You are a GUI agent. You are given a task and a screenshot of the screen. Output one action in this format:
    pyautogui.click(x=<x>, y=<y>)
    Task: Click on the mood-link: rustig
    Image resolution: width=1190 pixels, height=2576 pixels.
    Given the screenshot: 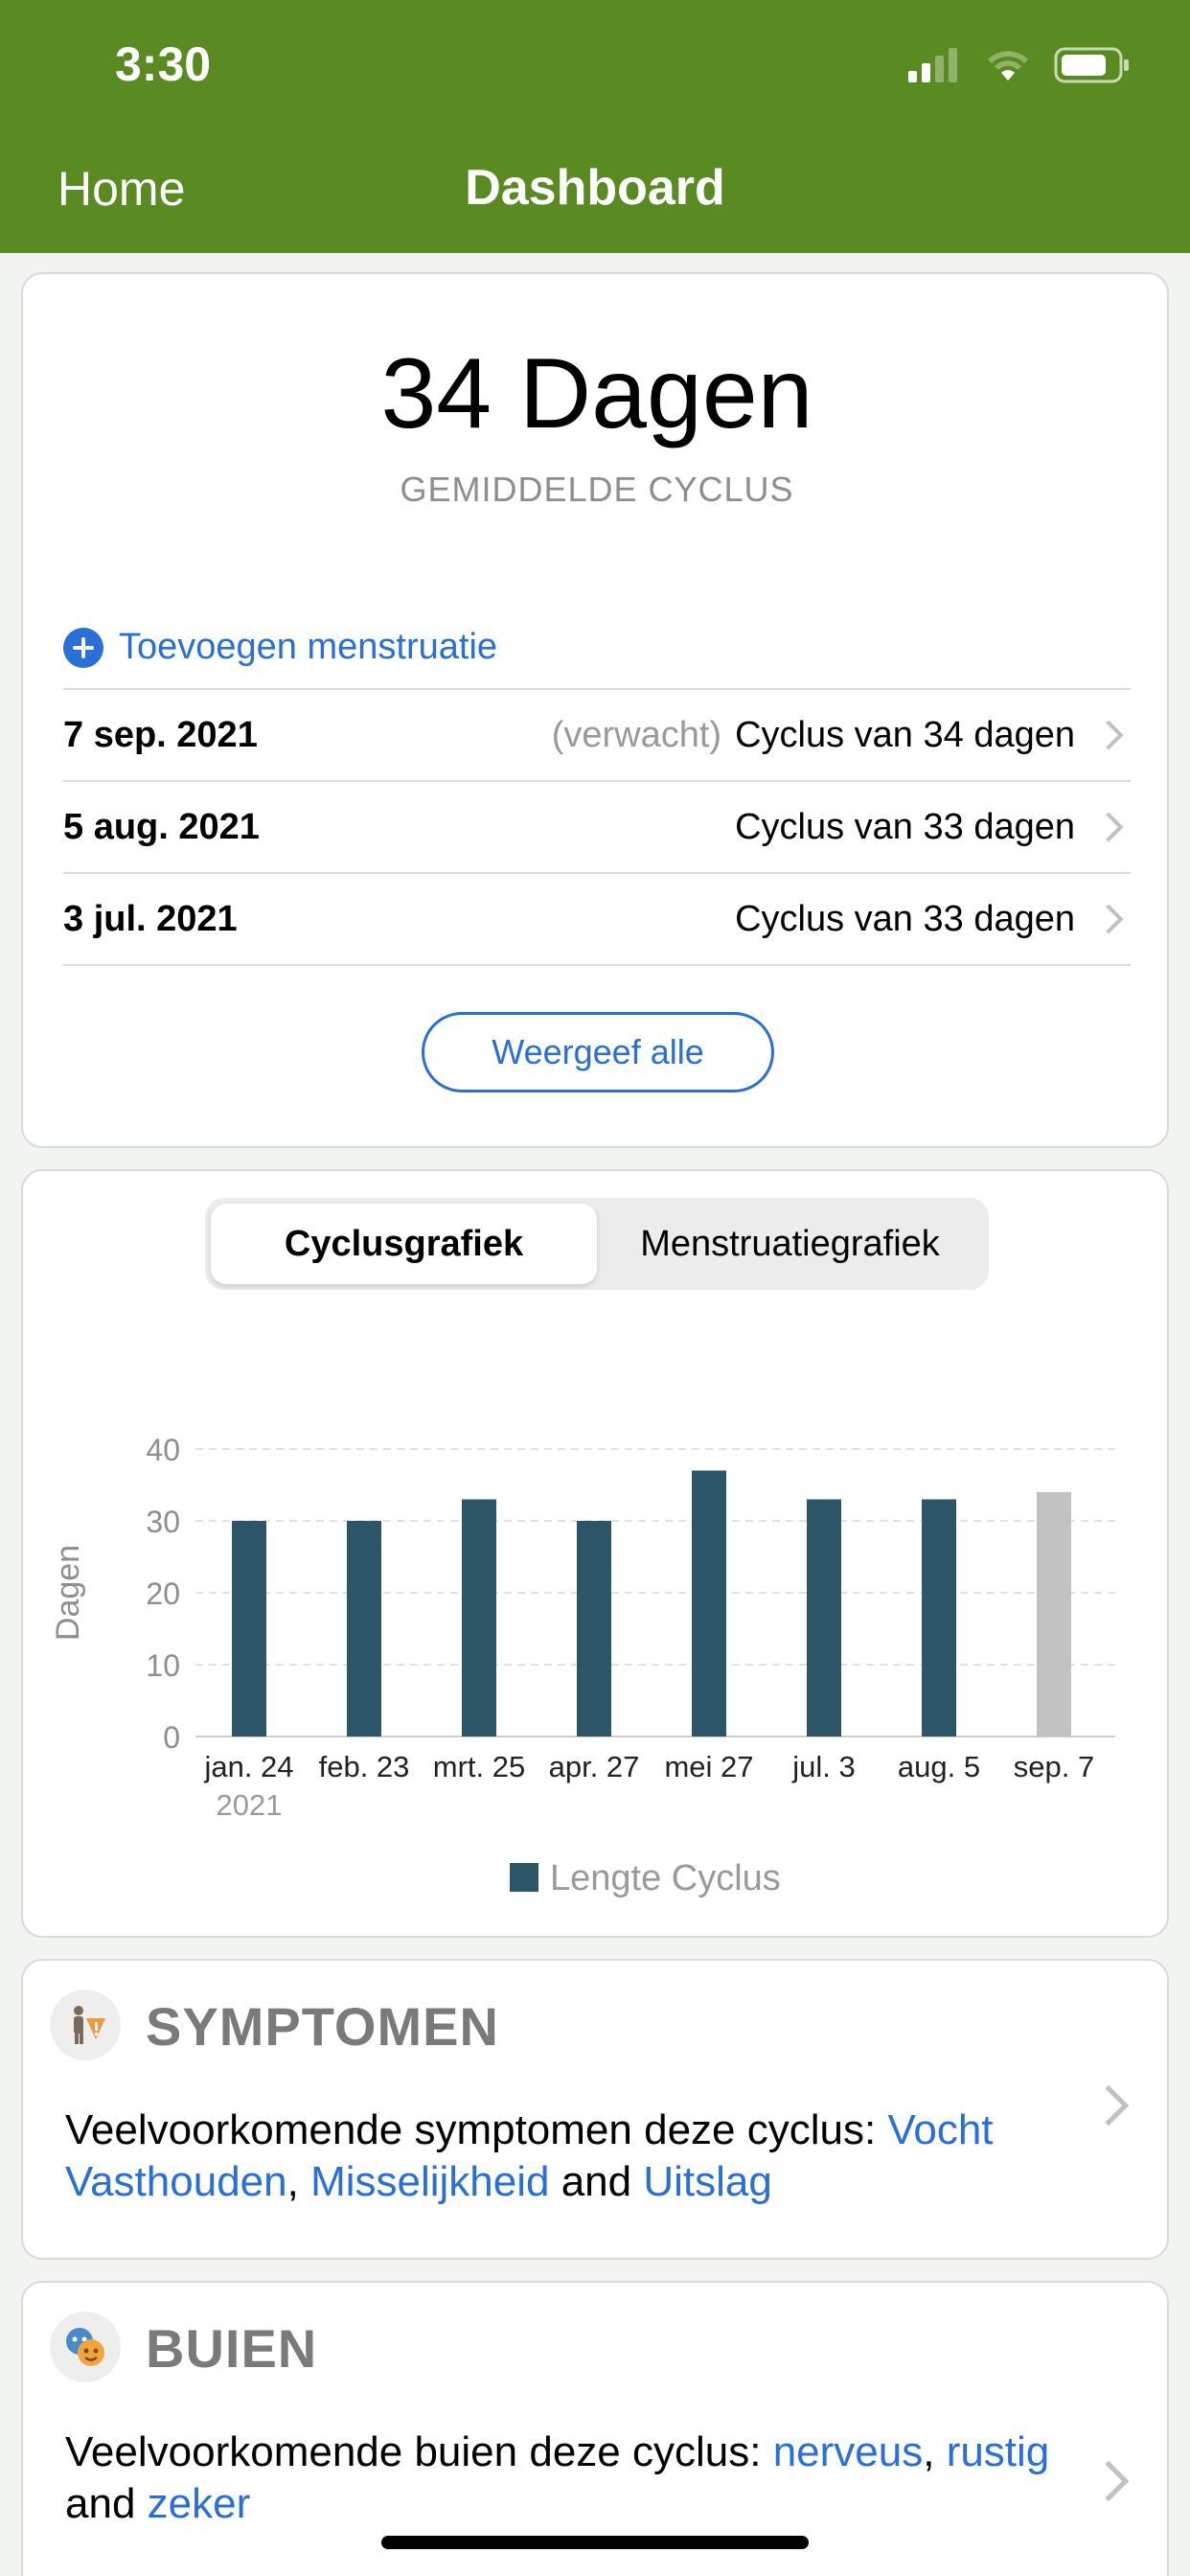 What is the action you would take?
    pyautogui.click(x=998, y=2451)
    